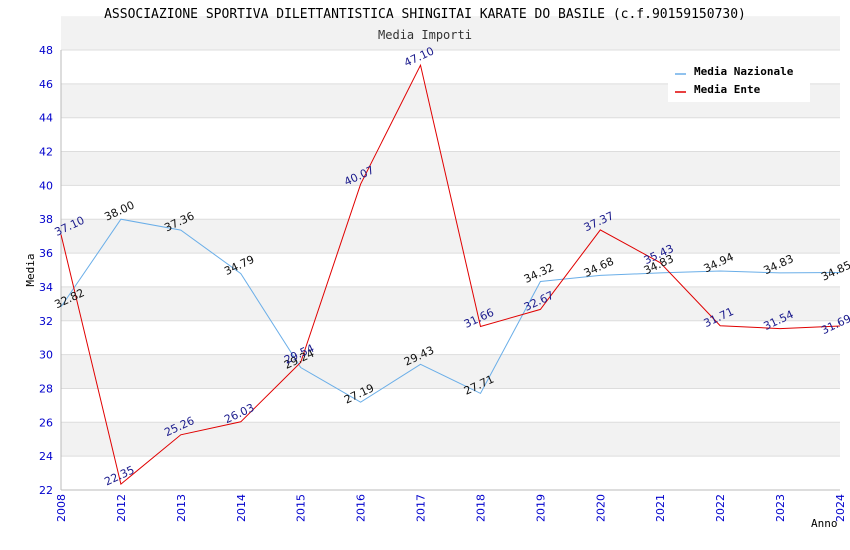 The image size is (850, 550). I want to click on x-tick-label: 2021, so click(660, 508).